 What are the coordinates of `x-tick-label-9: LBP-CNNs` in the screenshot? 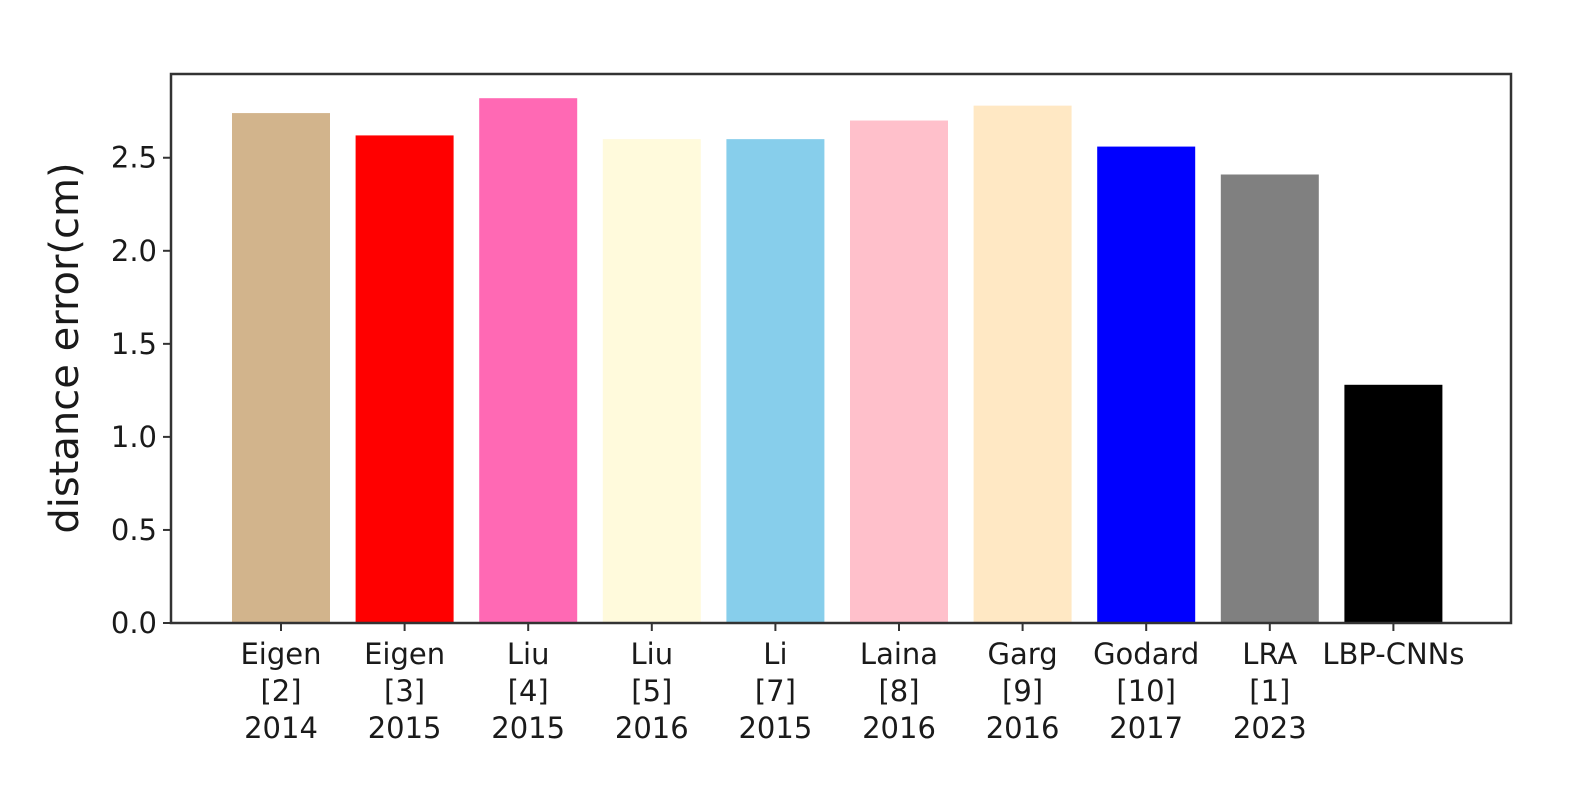 It's located at (1393, 654).